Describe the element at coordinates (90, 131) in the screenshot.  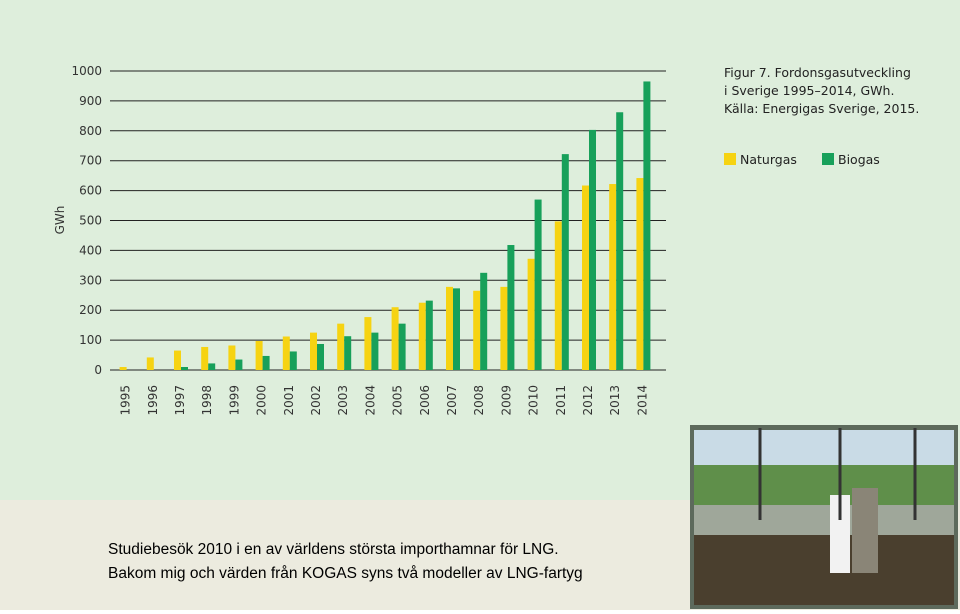
I see `y-tick-label: 800` at that location.